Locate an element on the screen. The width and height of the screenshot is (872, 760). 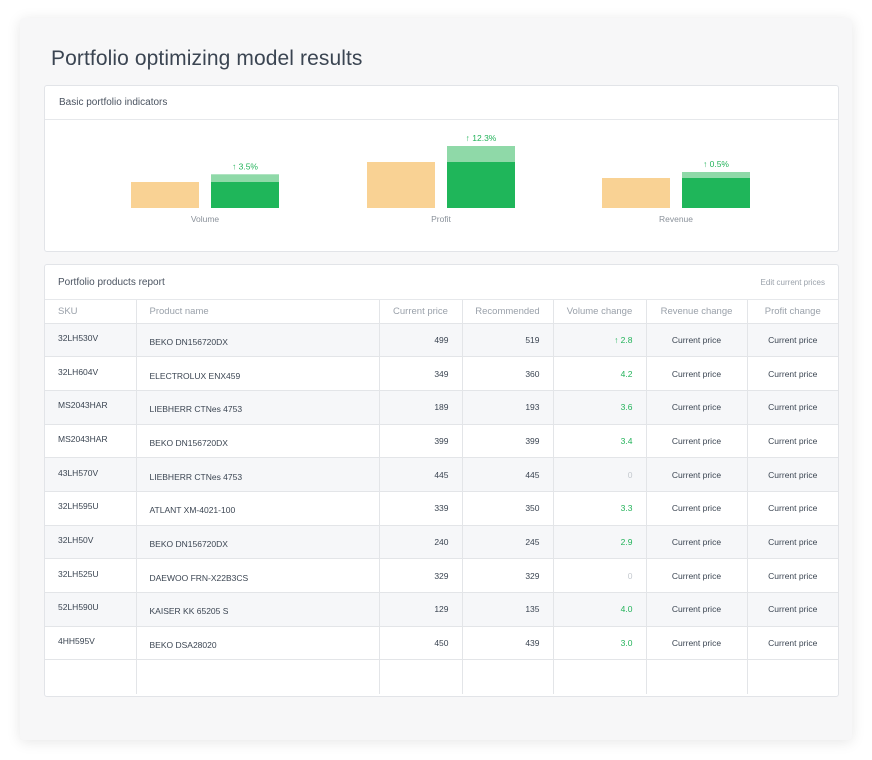
cell-current-price: 499 is located at coordinates (421, 340).